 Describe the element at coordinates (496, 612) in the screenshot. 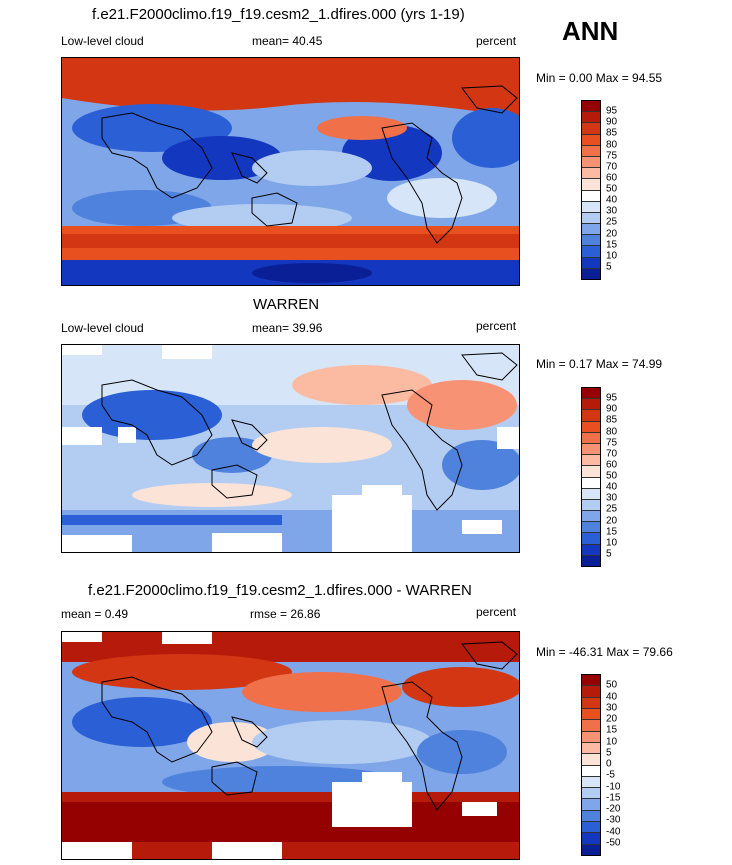

I see `panel-3-units-label: percent` at that location.